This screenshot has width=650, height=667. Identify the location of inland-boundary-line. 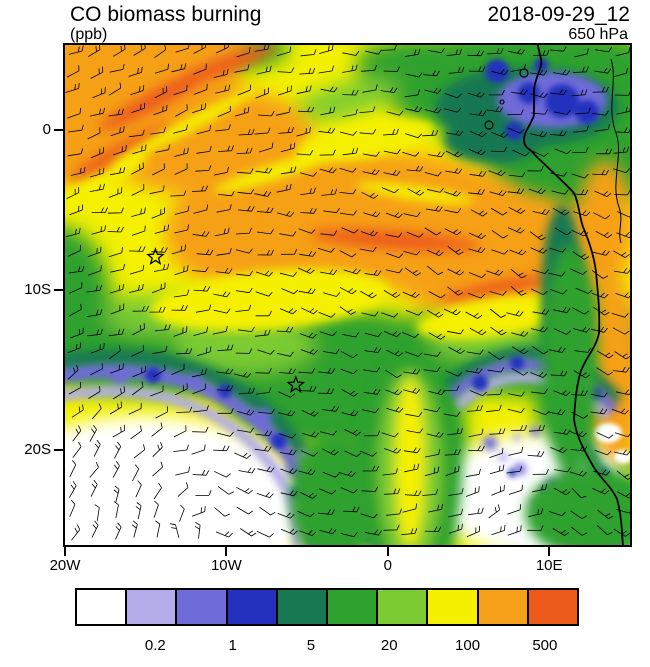
(616, 151).